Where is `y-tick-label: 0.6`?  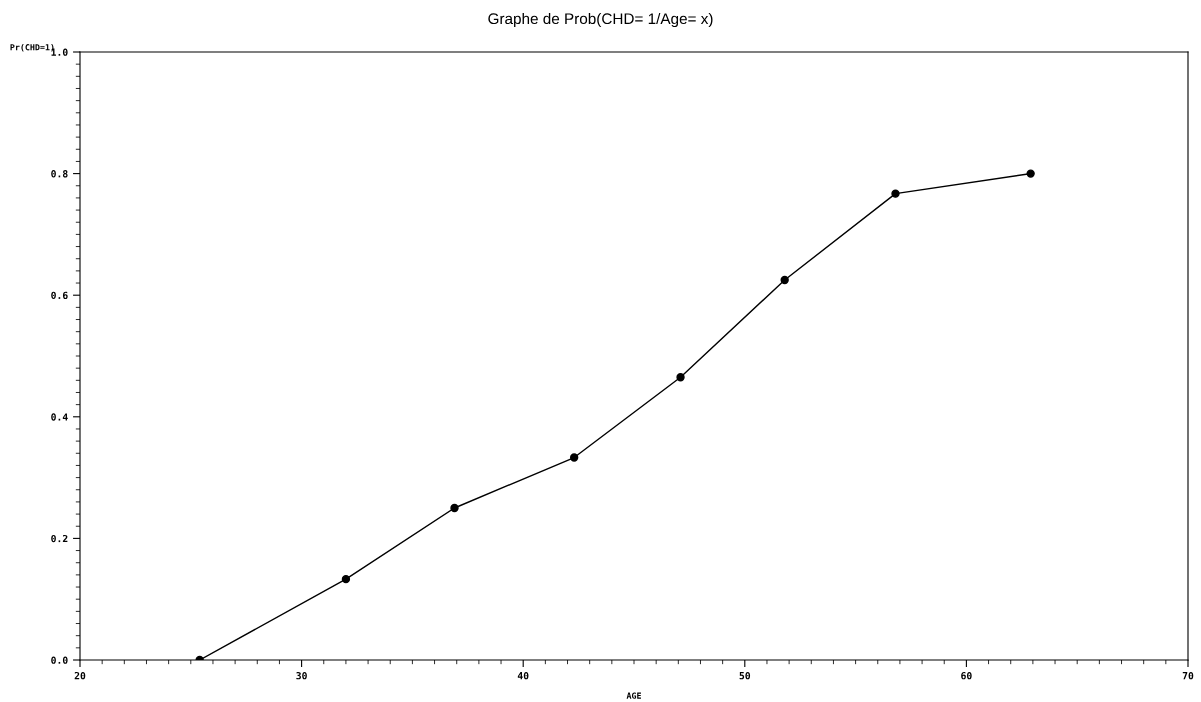
y-tick-label: 0.6 is located at coordinates (59, 295).